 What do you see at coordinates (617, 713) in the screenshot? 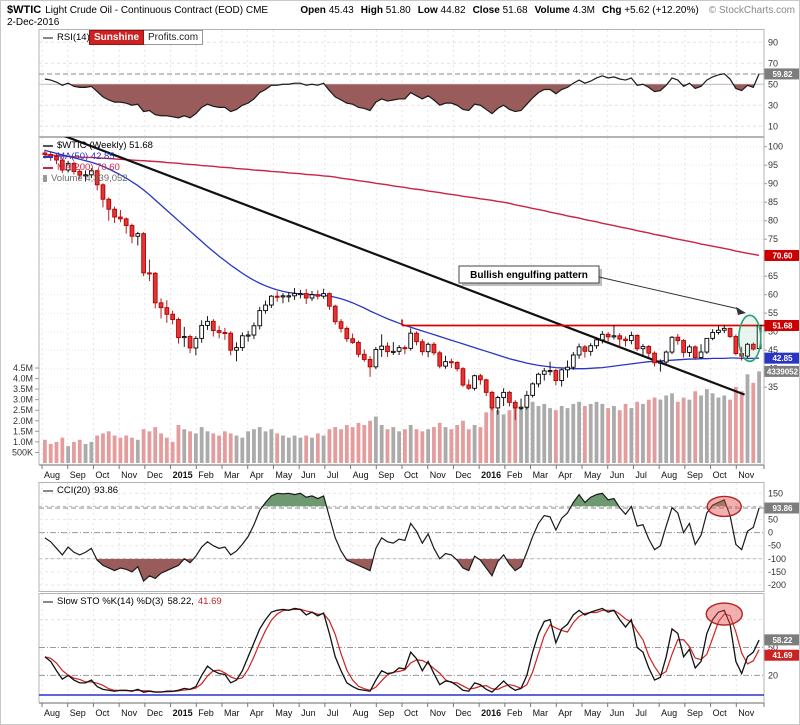
I see `svg-text: Jun` at bounding box center [617, 713].